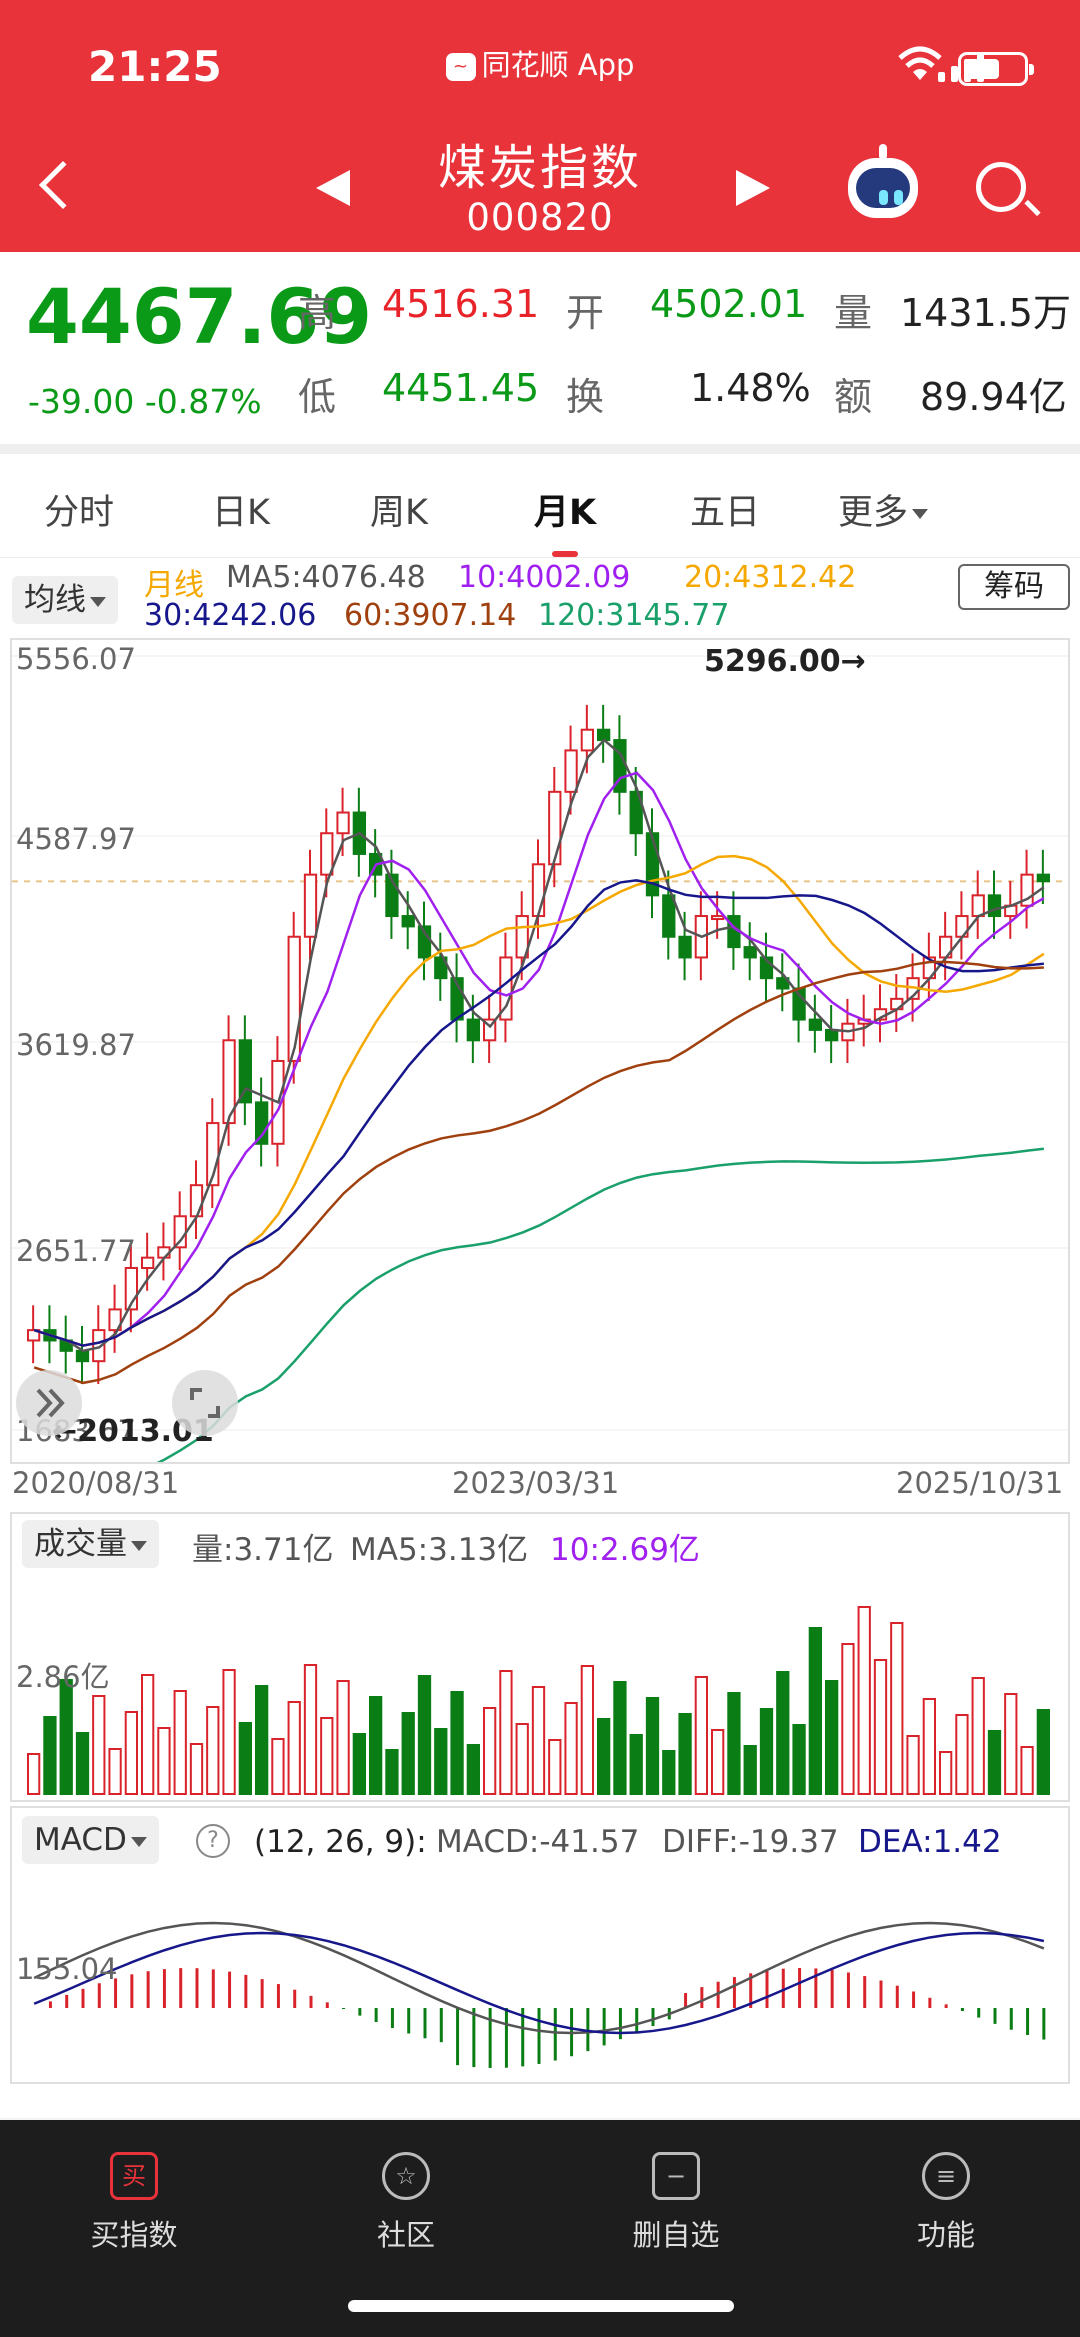  Describe the element at coordinates (199, 316) in the screenshot. I see `last-price: 4467.69` at that location.